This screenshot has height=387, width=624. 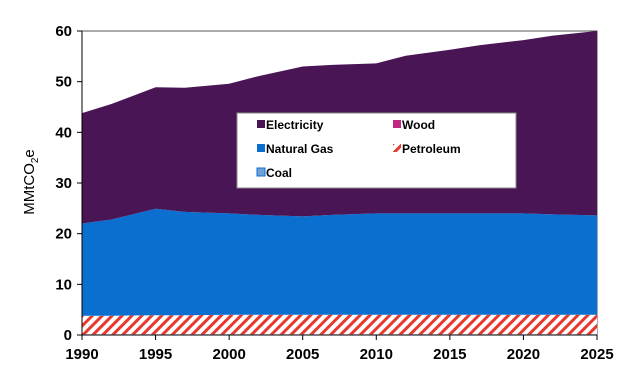 I want to click on y-tick-label: 10, so click(x=63, y=284).